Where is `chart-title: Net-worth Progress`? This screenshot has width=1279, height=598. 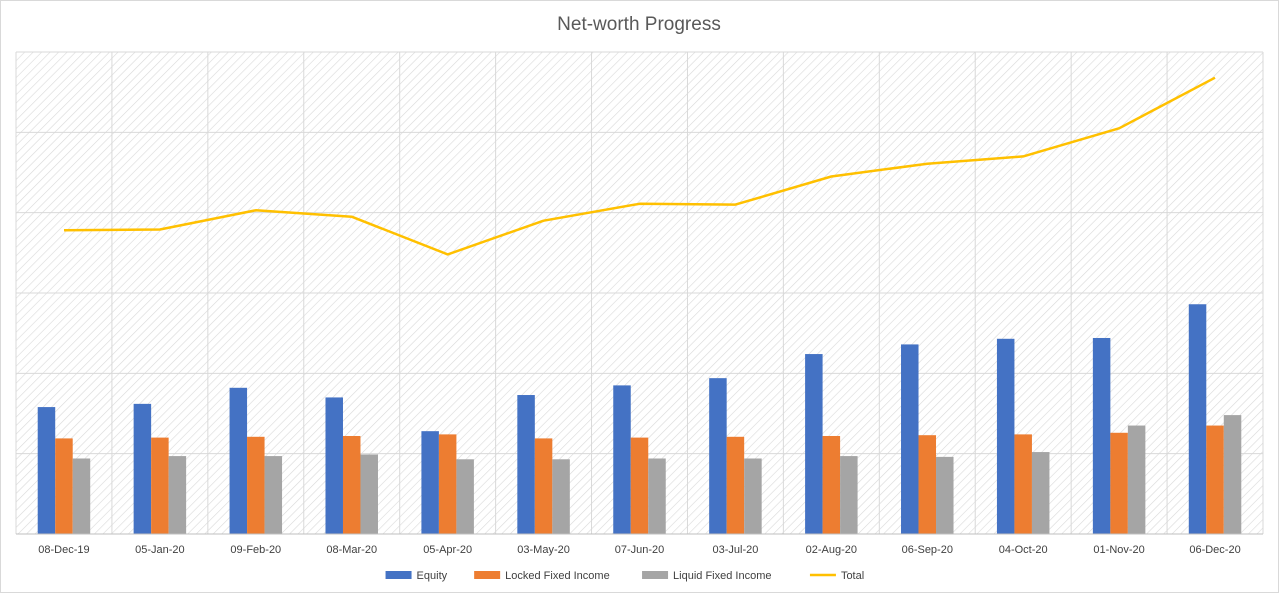
chart-title: Net-worth Progress is located at coordinates (639, 24).